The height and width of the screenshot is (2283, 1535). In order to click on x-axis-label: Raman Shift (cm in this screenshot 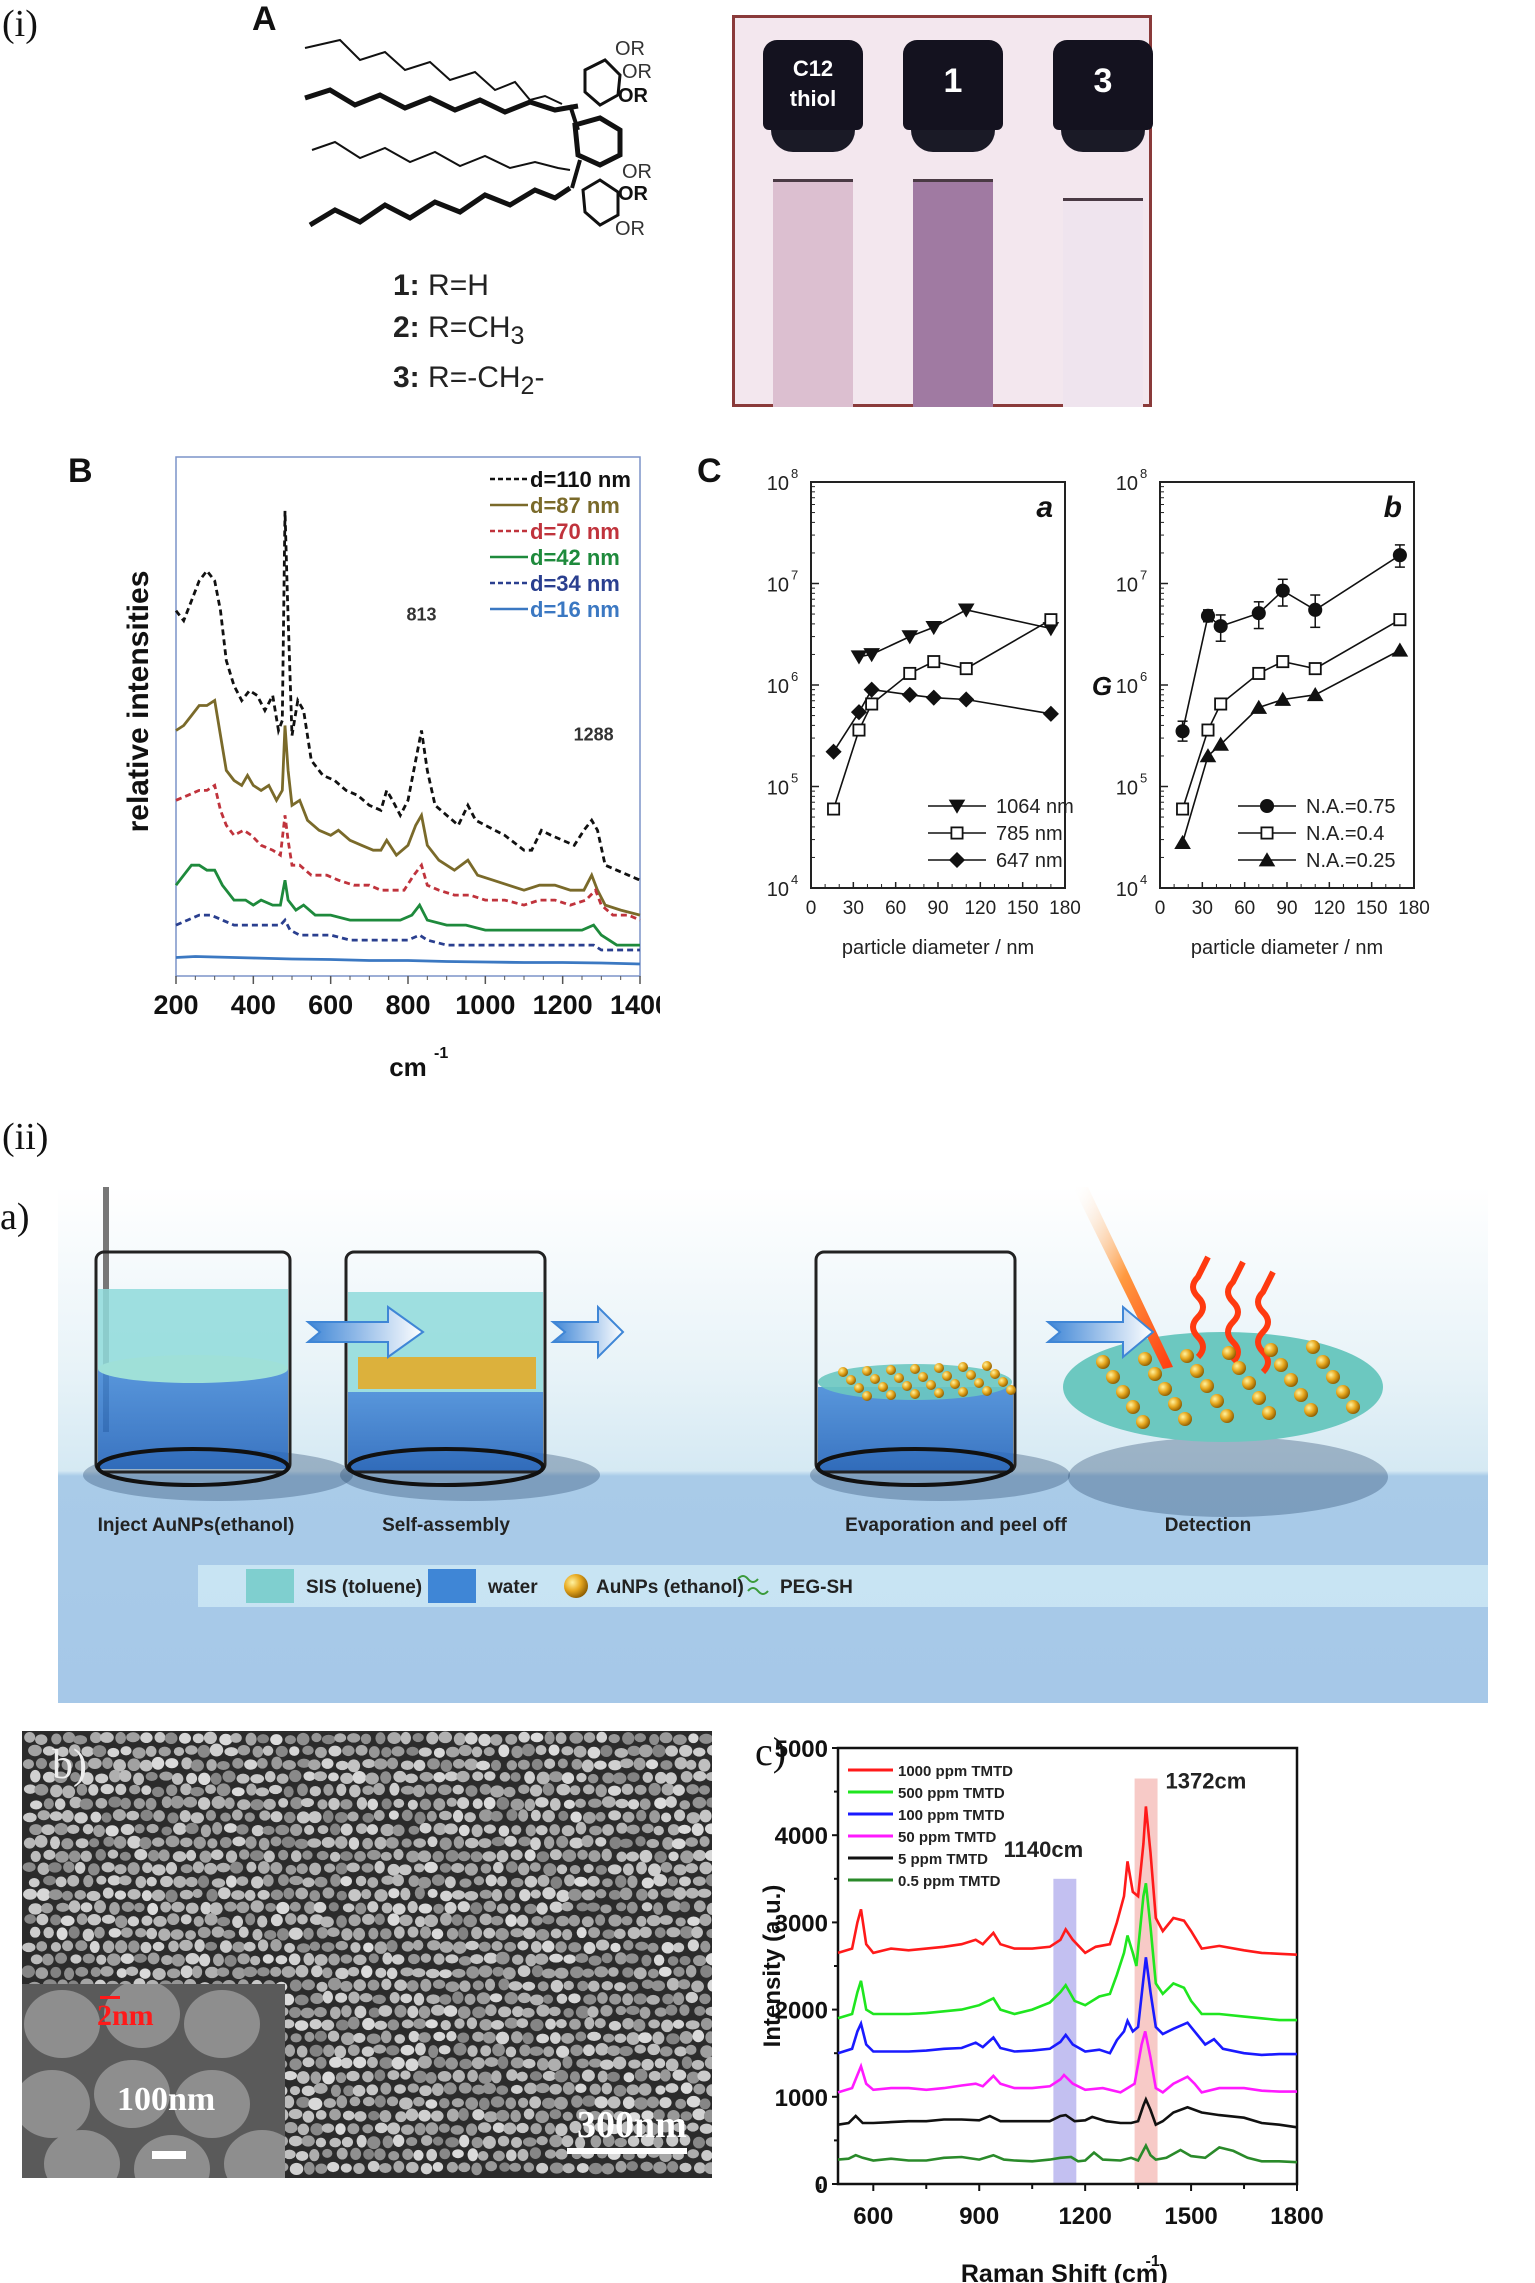, I will do `click(1059, 2271)`.